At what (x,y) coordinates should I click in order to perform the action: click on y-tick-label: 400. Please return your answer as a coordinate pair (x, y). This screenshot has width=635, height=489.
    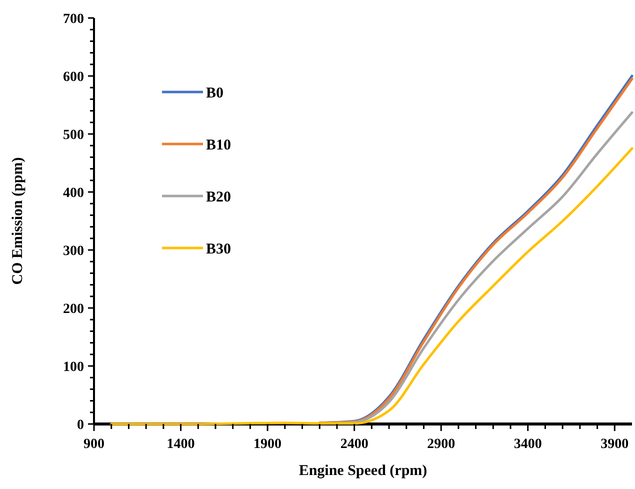
    Looking at the image, I should click on (73, 193).